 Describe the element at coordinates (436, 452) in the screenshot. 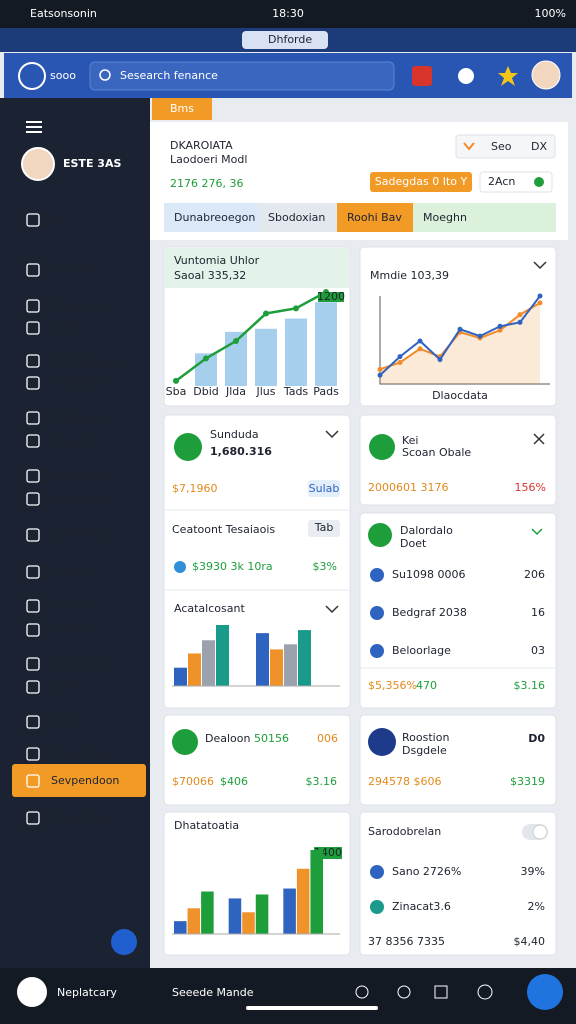

I see `kei-subtitle: Scoan Obale` at that location.